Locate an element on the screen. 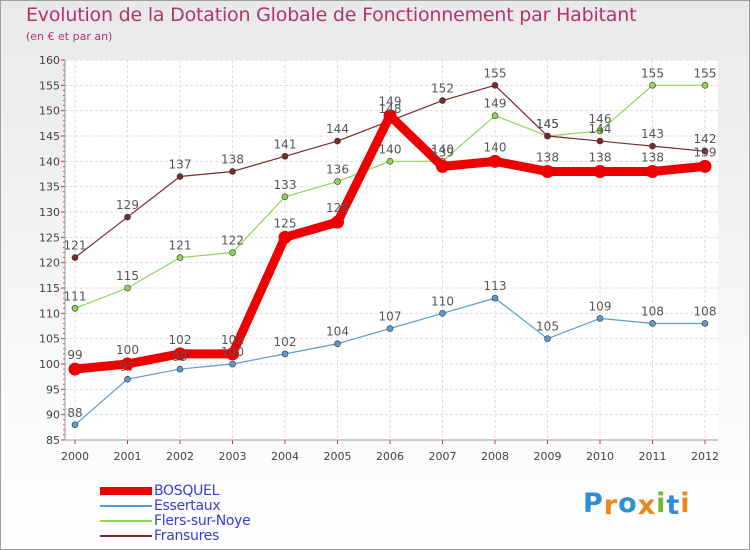  data-label: 99 is located at coordinates (179, 357).